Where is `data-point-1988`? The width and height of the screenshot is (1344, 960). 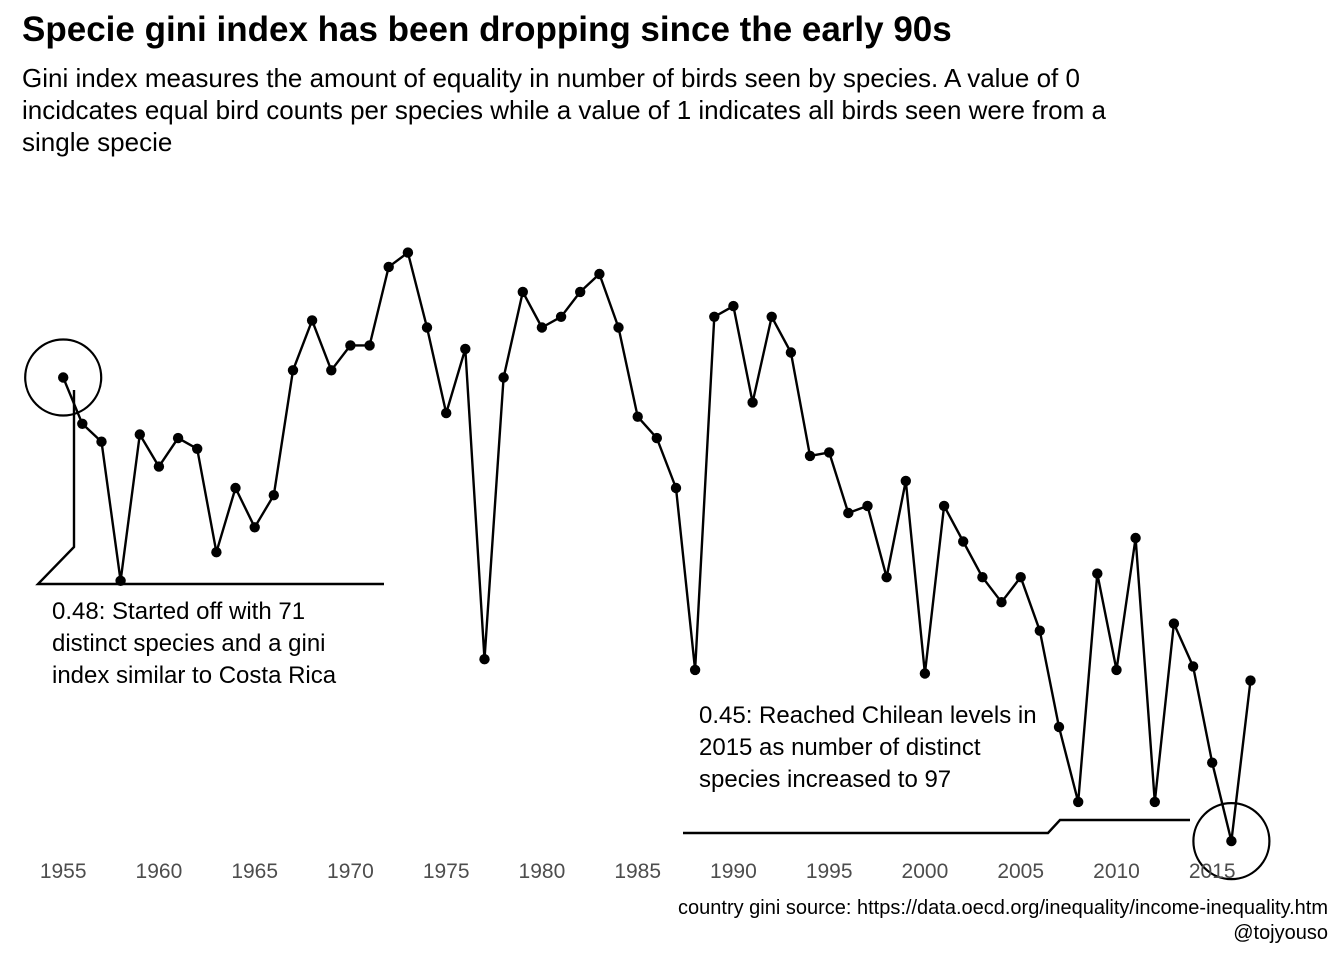
data-point-1988 is located at coordinates (695, 670).